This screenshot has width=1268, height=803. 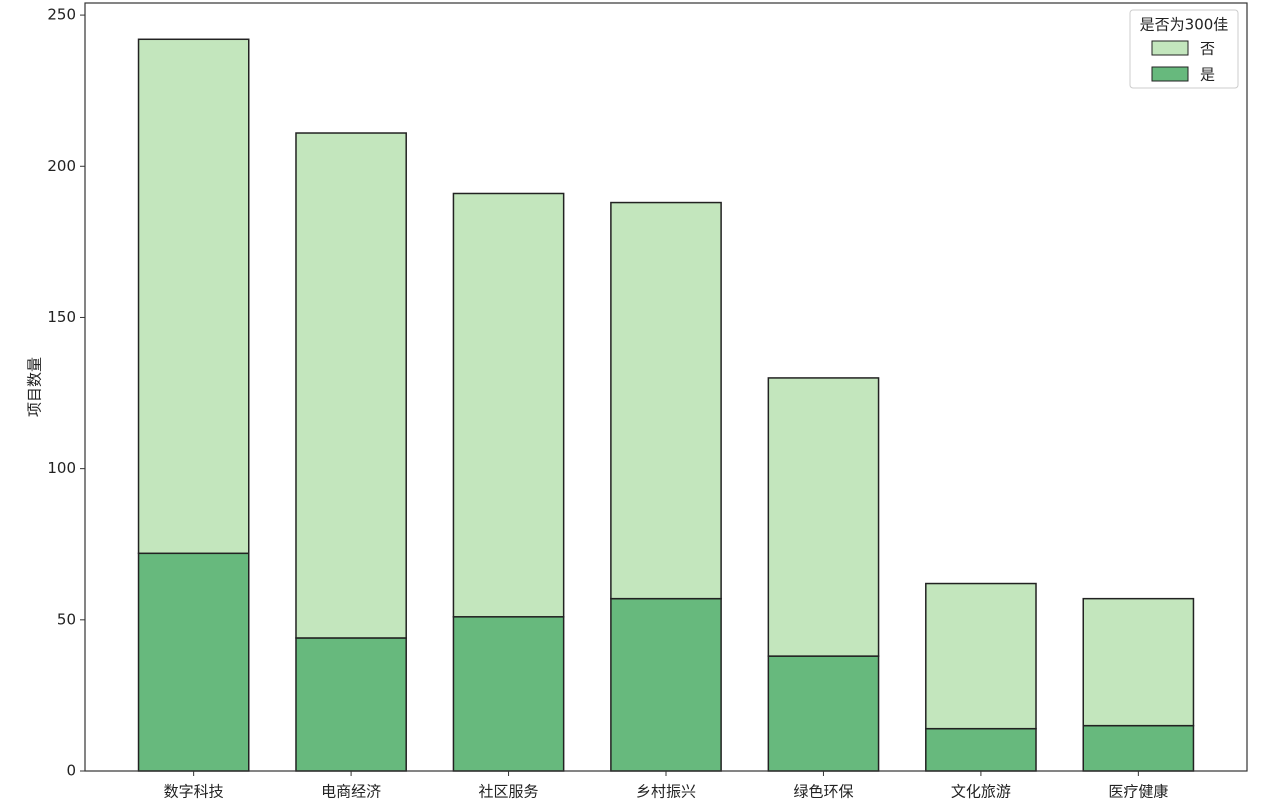 What do you see at coordinates (35, 387) in the screenshot?
I see `y-axis-label: 项目数量` at bounding box center [35, 387].